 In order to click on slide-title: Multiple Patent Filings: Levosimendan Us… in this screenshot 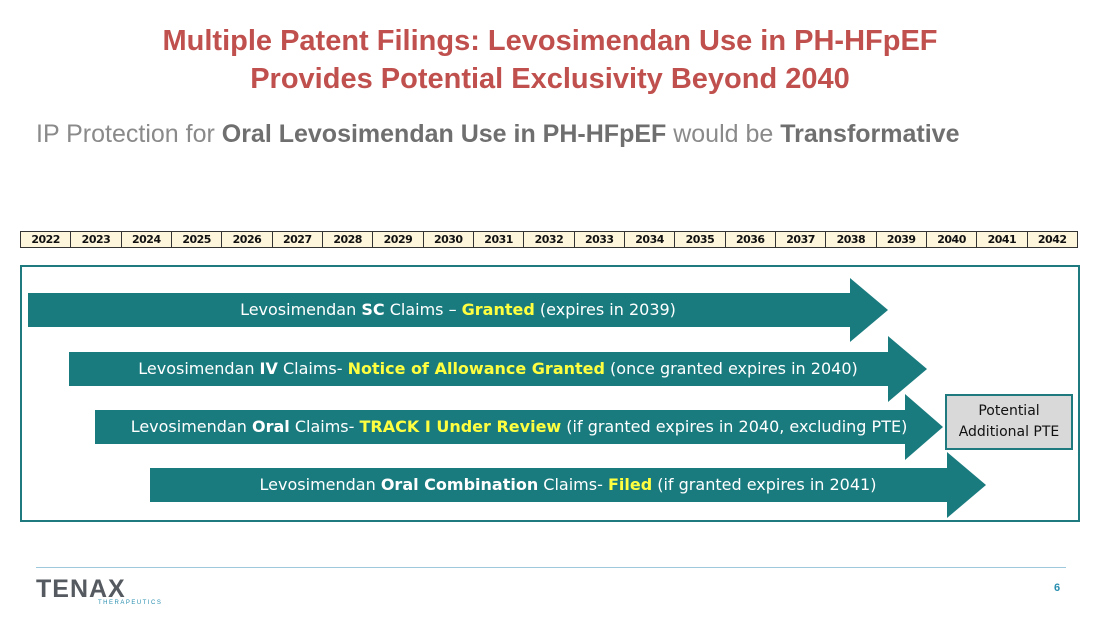, I will do `click(550, 60)`.